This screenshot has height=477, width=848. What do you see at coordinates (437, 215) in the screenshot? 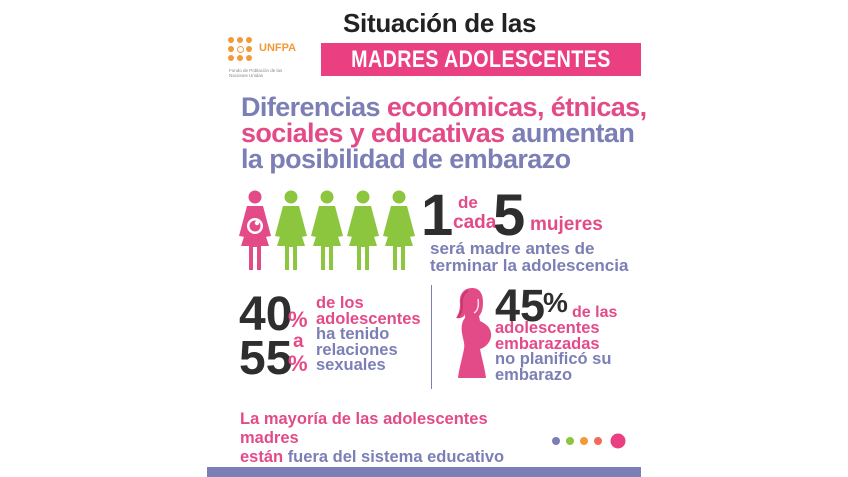
I see `stat1-number-a: 1` at bounding box center [437, 215].